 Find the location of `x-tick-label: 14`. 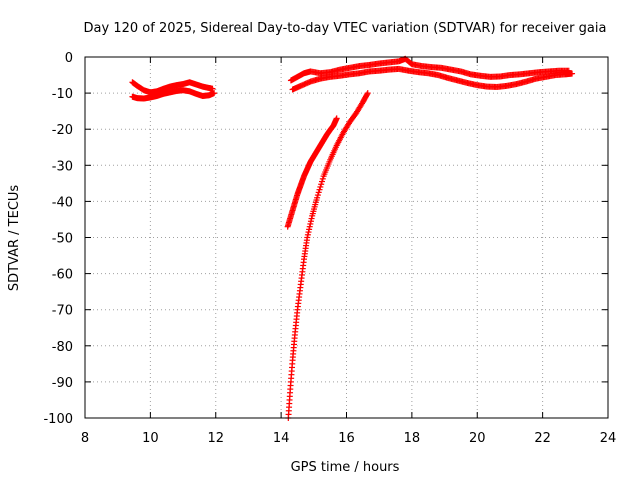

x-tick-label: 14 is located at coordinates (281, 438).